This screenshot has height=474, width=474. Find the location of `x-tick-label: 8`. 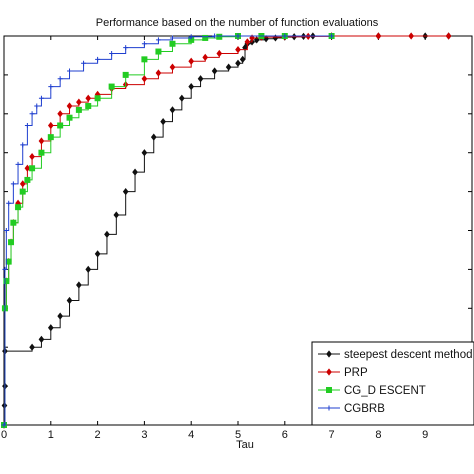

x-tick-label: 8 is located at coordinates (378, 435).